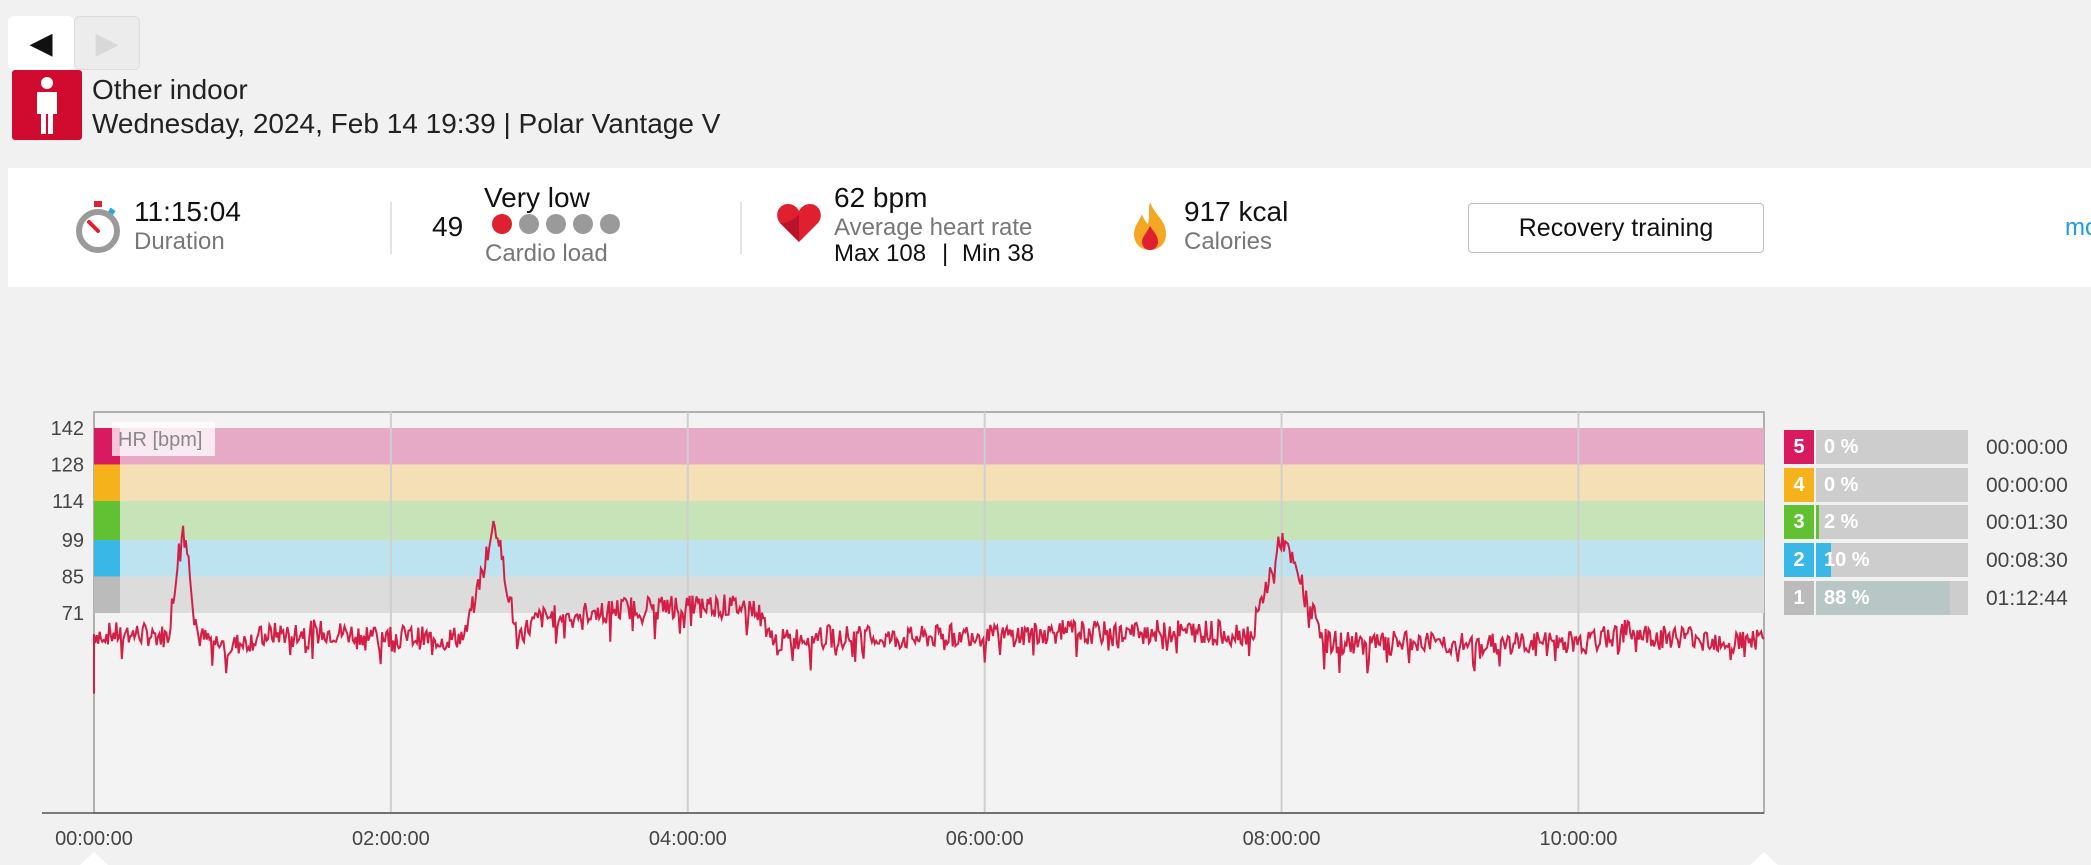 This screenshot has height=865, width=2091. I want to click on zone-percent: 2 %, so click(1841, 522).